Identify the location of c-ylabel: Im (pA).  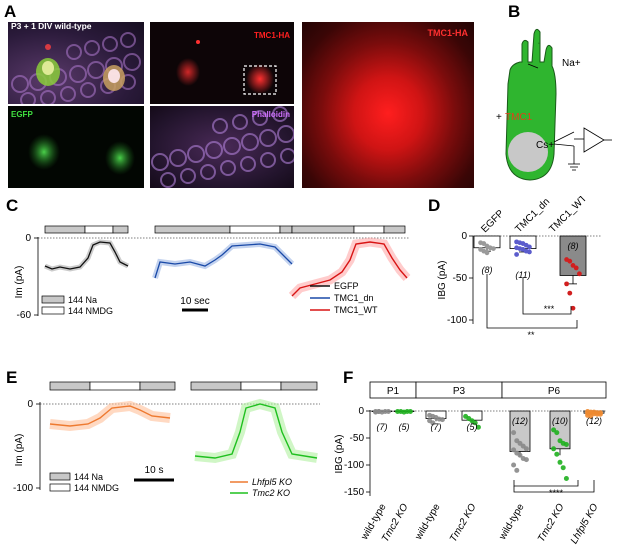
(19, 282).